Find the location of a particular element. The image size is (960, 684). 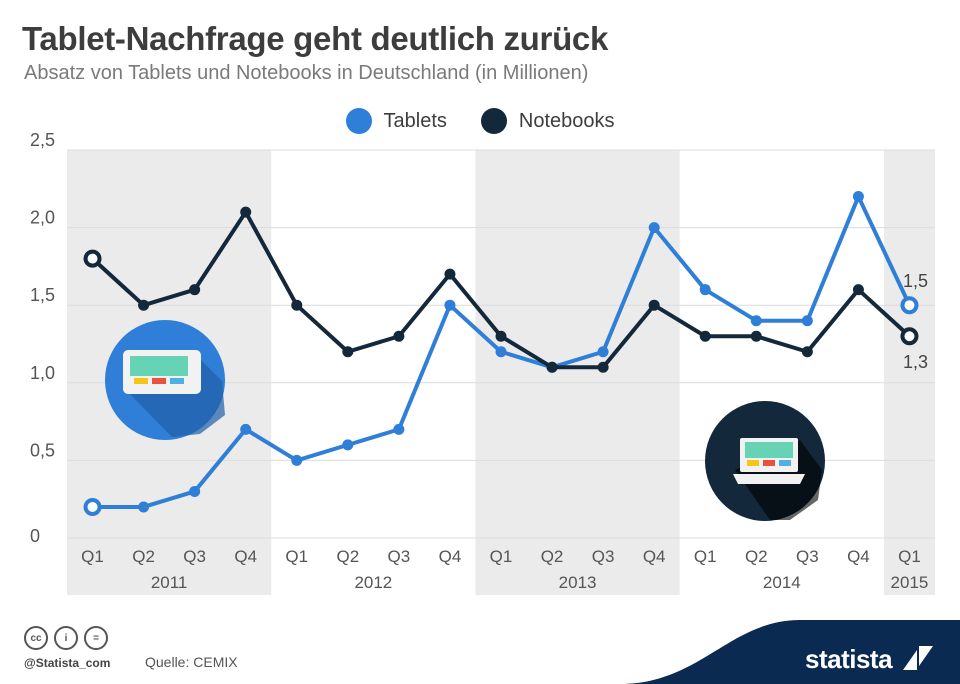

legend: Tablets Notebooks is located at coordinates (480, 121).